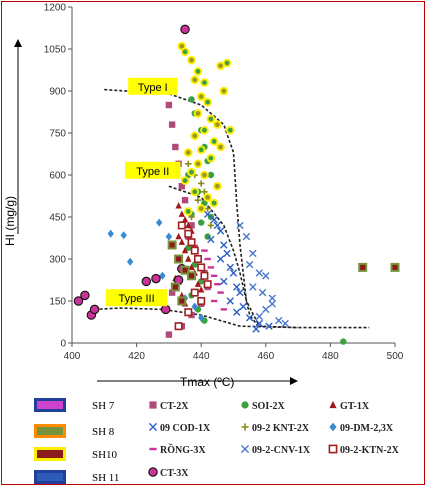 The height and width of the screenshot is (491, 428). What do you see at coordinates (201, 356) in the screenshot?
I see `x-tick-label: 440` at bounding box center [201, 356].